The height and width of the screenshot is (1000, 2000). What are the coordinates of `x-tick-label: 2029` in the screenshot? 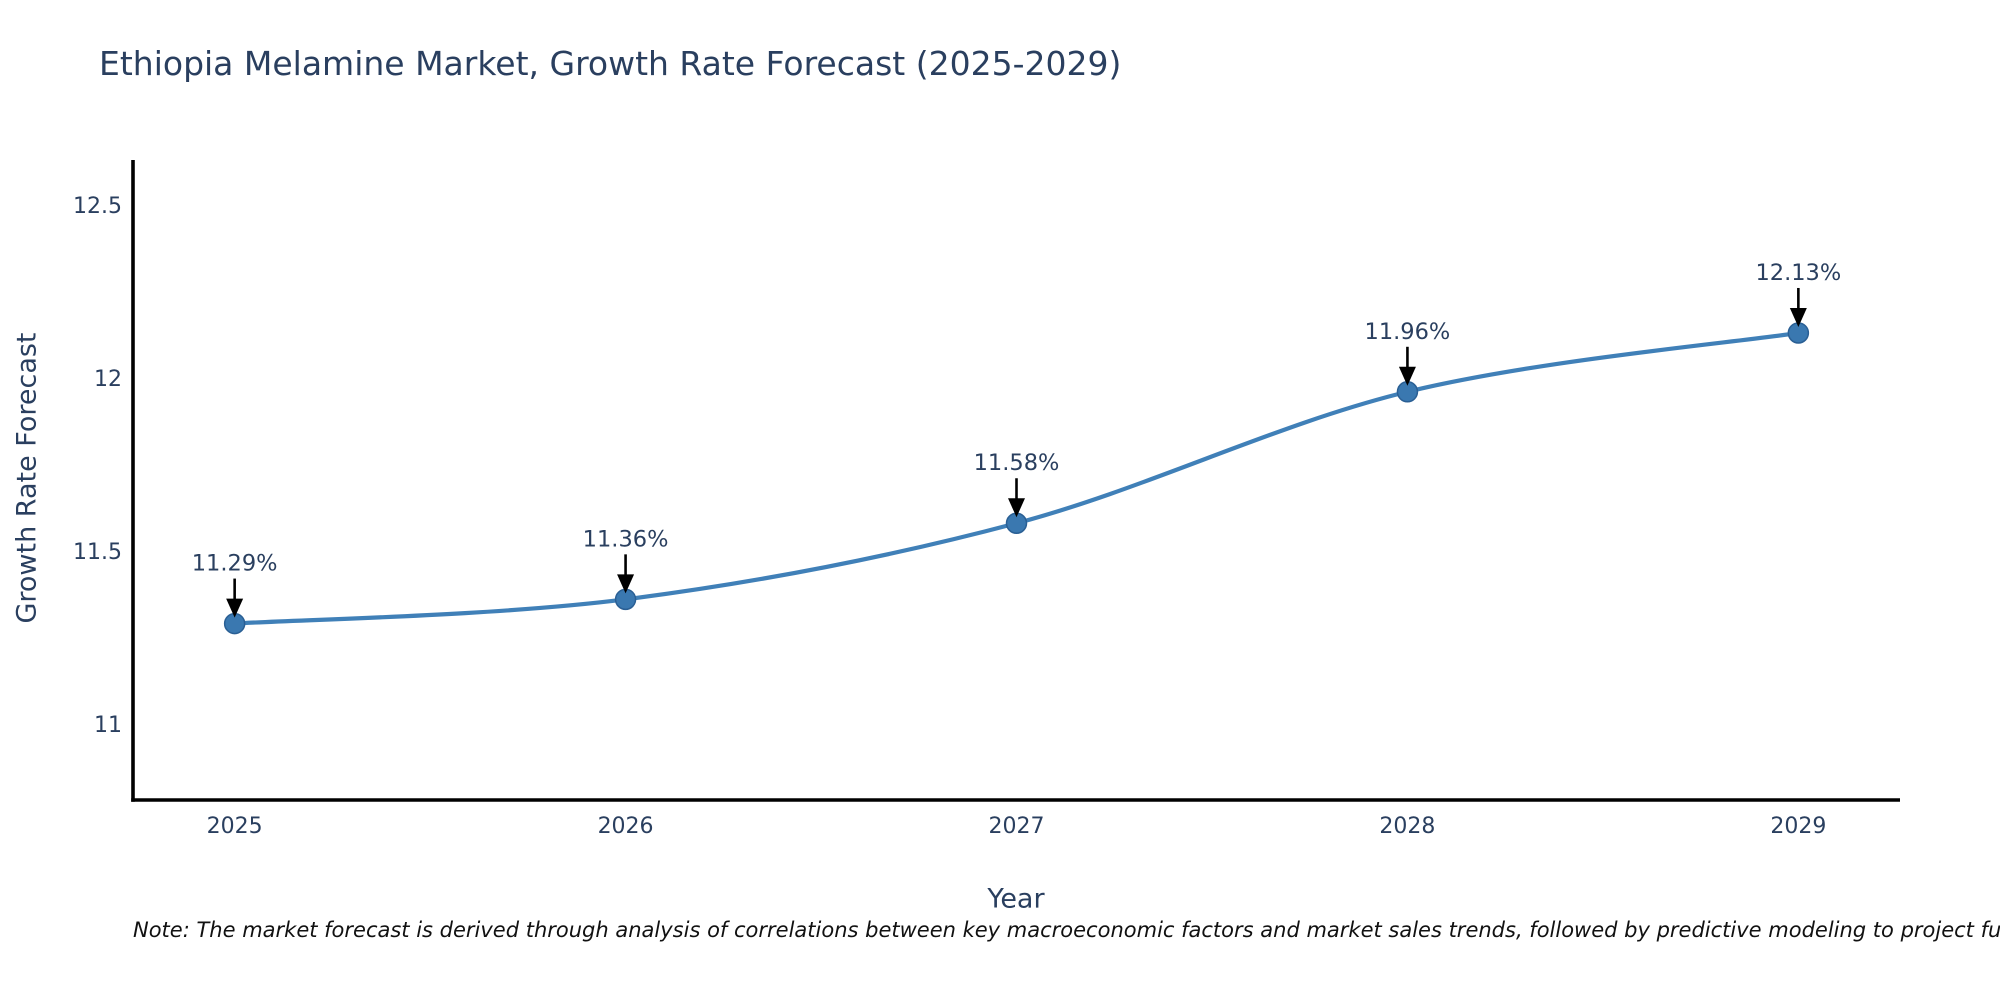 It's located at (1798, 826).